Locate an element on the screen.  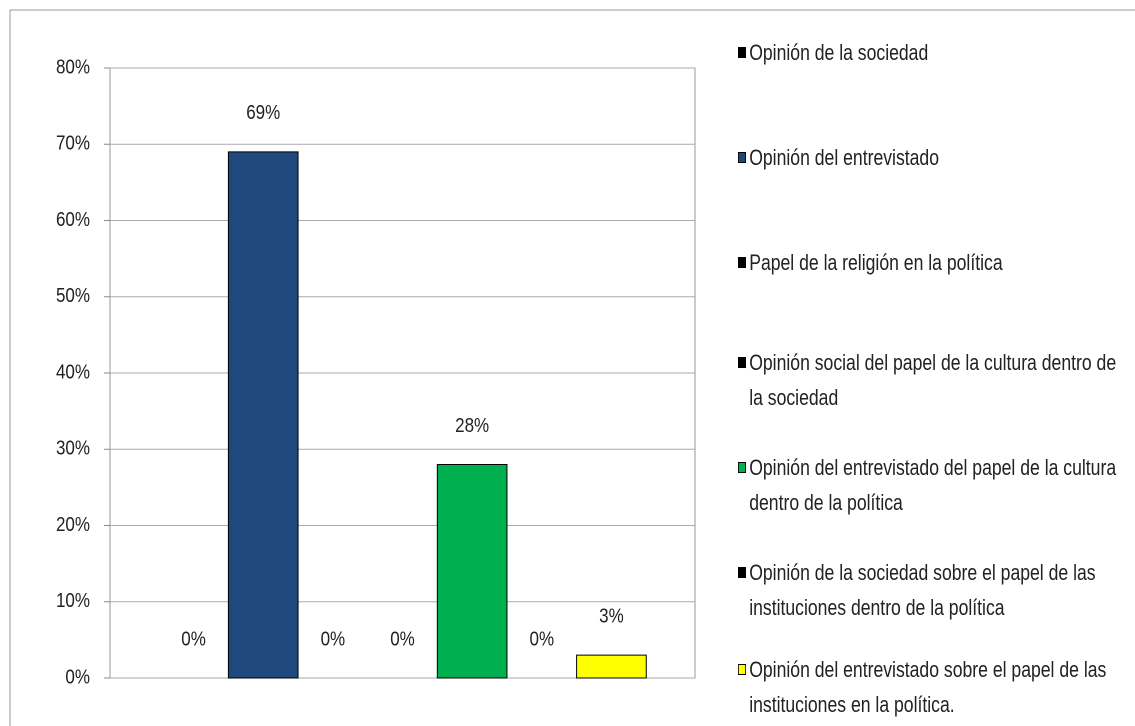
y-tick-label: 60% is located at coordinates (73, 218).